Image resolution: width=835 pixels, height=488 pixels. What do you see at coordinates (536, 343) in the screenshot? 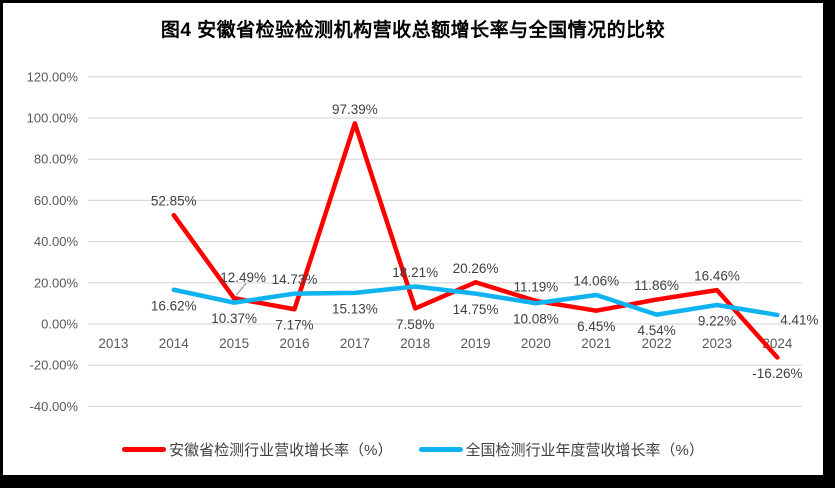
I see `x-axis-tick-label: 2020` at bounding box center [536, 343].